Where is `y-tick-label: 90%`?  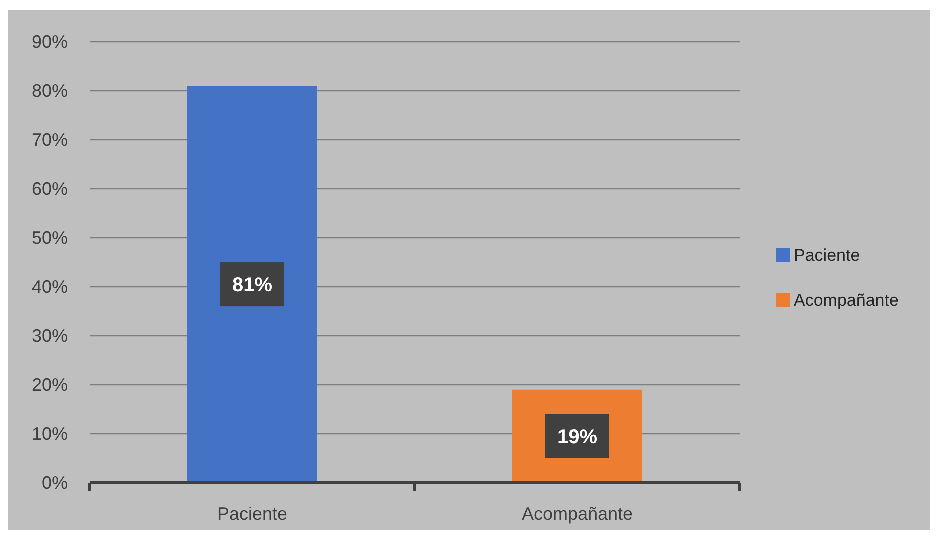 y-tick-label: 90% is located at coordinates (50, 42).